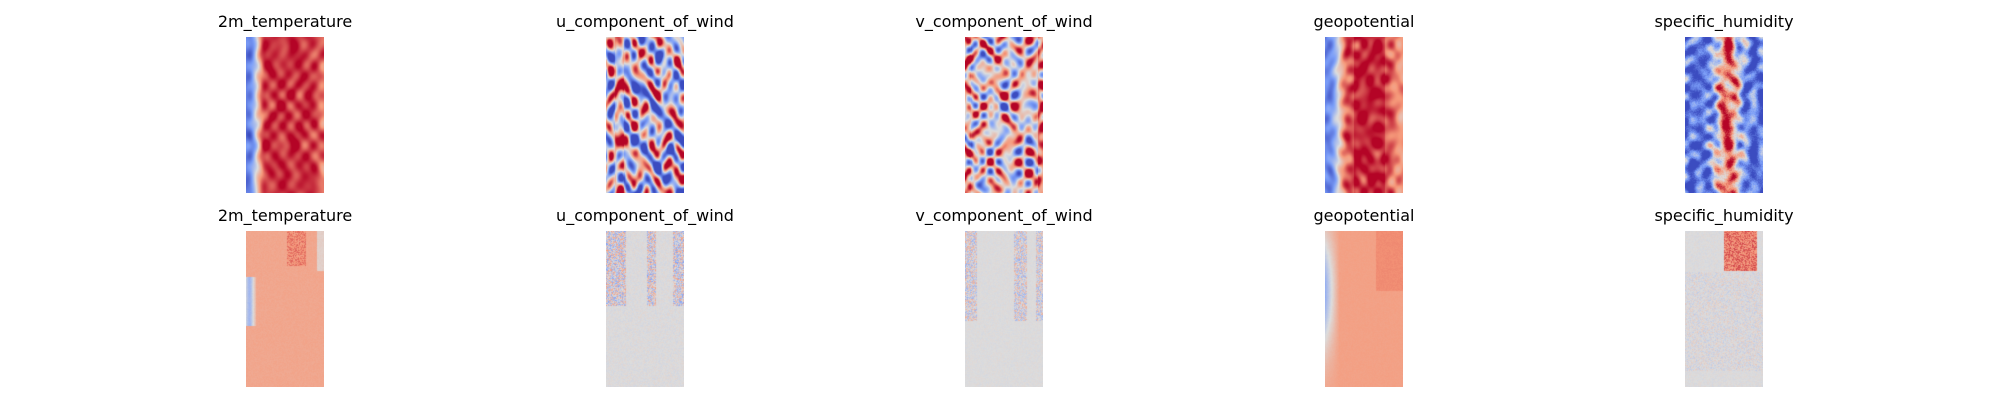  What do you see at coordinates (1364, 115) in the screenshot?
I see `heatmap-top-geopotential` at bounding box center [1364, 115].